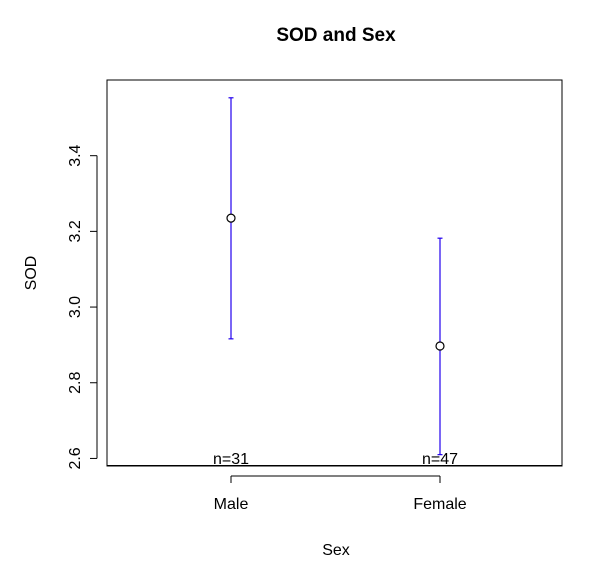 This screenshot has height=571, width=589. I want to click on y-tick-label: 2.6, so click(75, 458).